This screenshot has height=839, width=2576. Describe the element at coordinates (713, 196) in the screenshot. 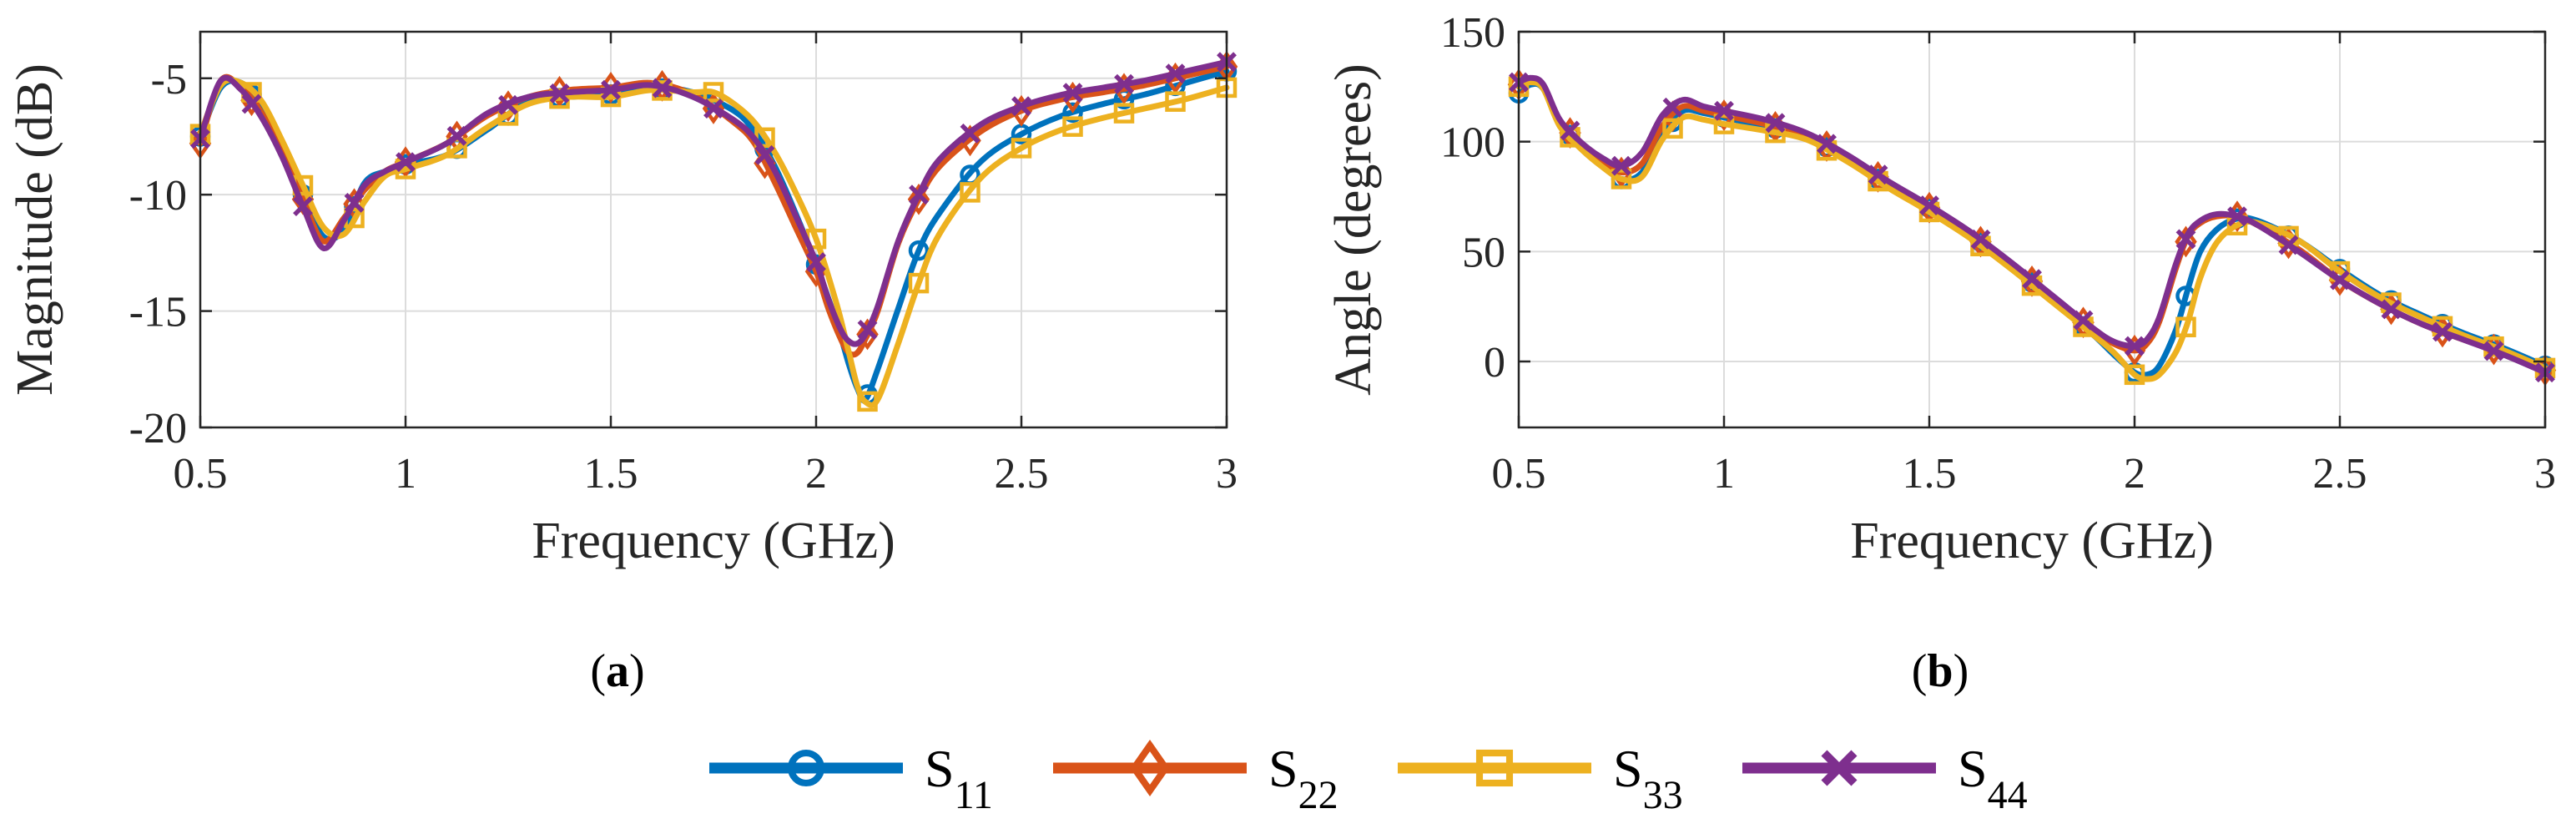

I see `series-markers-s44` at that location.